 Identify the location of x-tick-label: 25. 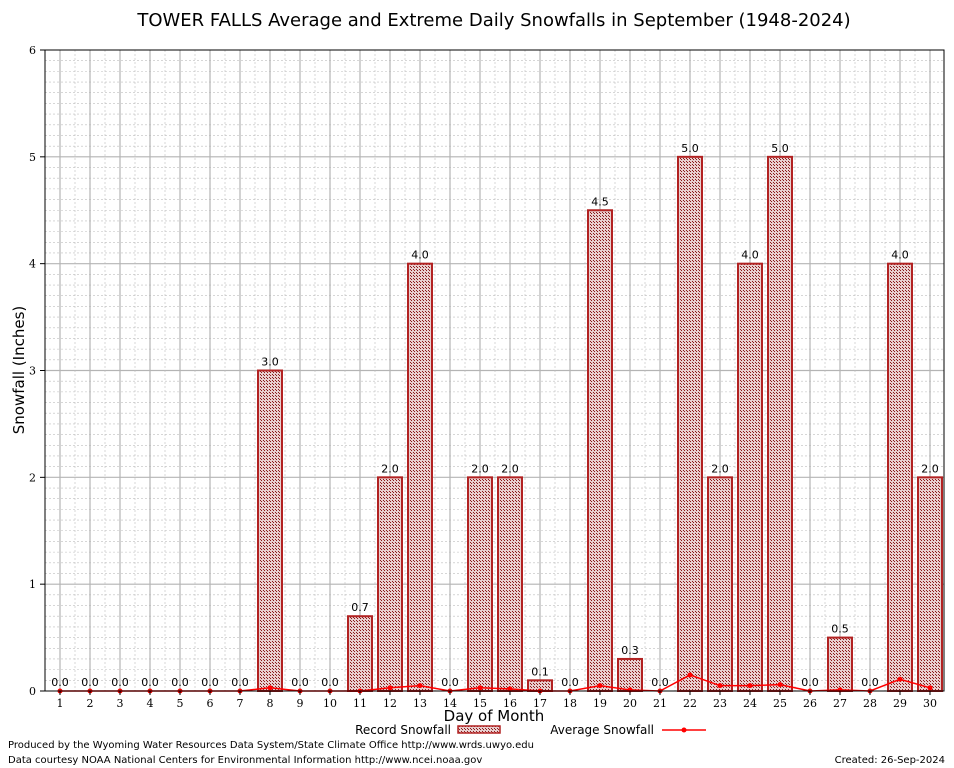
(780, 703).